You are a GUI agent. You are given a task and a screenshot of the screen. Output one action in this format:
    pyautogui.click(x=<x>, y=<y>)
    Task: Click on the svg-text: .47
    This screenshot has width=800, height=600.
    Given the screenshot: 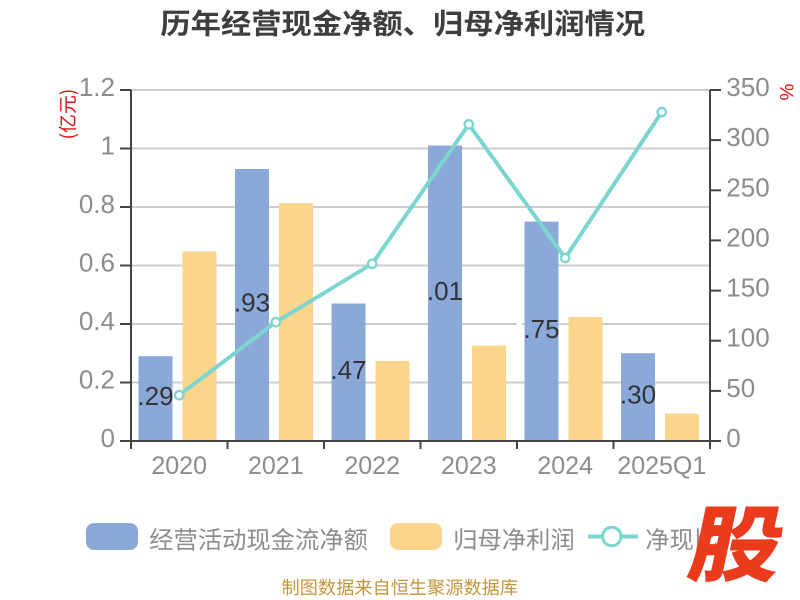 What is the action you would take?
    pyautogui.click(x=348, y=370)
    